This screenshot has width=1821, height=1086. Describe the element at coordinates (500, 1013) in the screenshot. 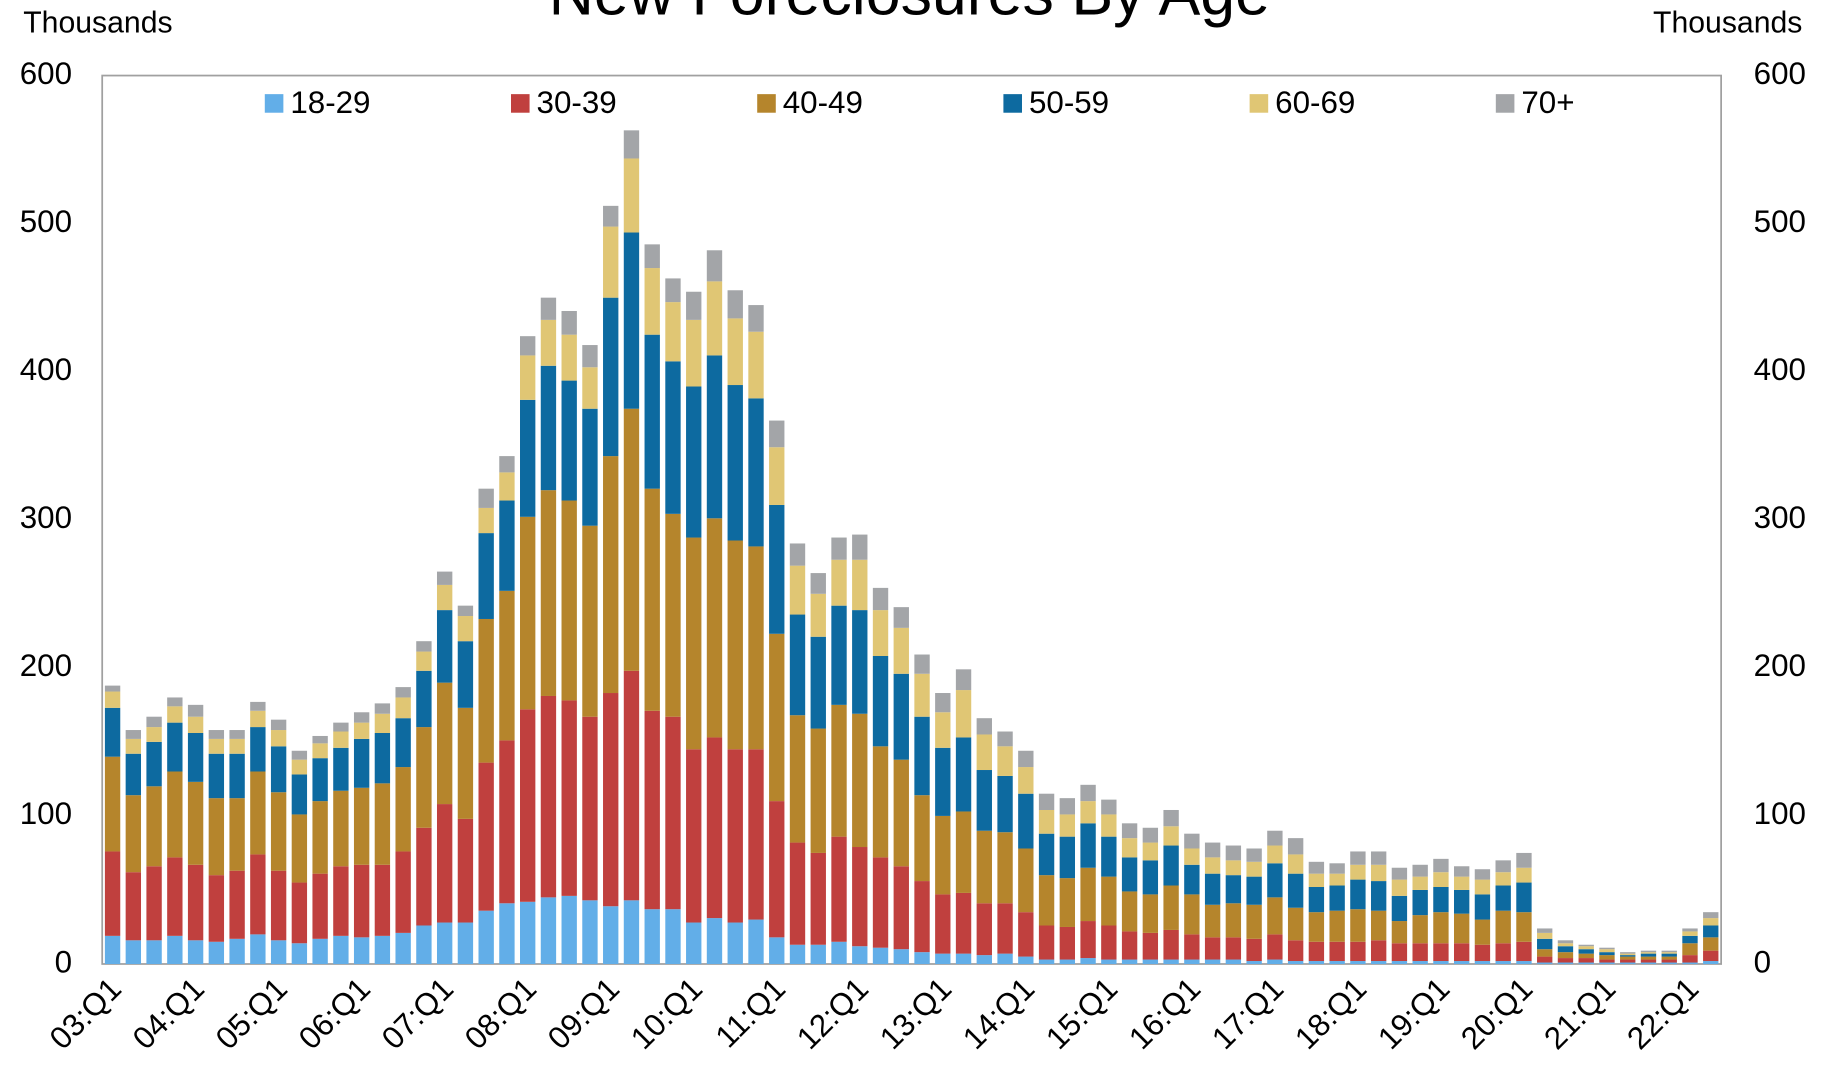

I see `x-tick-label: 08:Q1` at that location.